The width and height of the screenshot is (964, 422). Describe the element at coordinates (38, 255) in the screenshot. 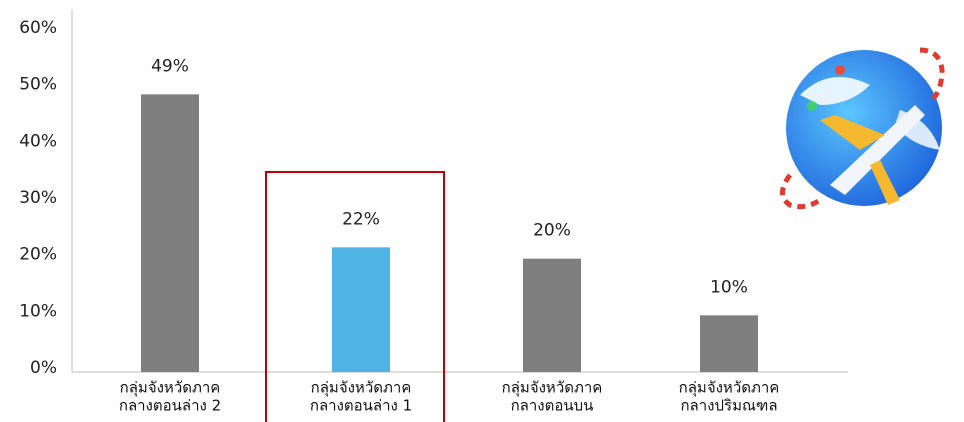

I see `y-tick-label: 20%` at that location.